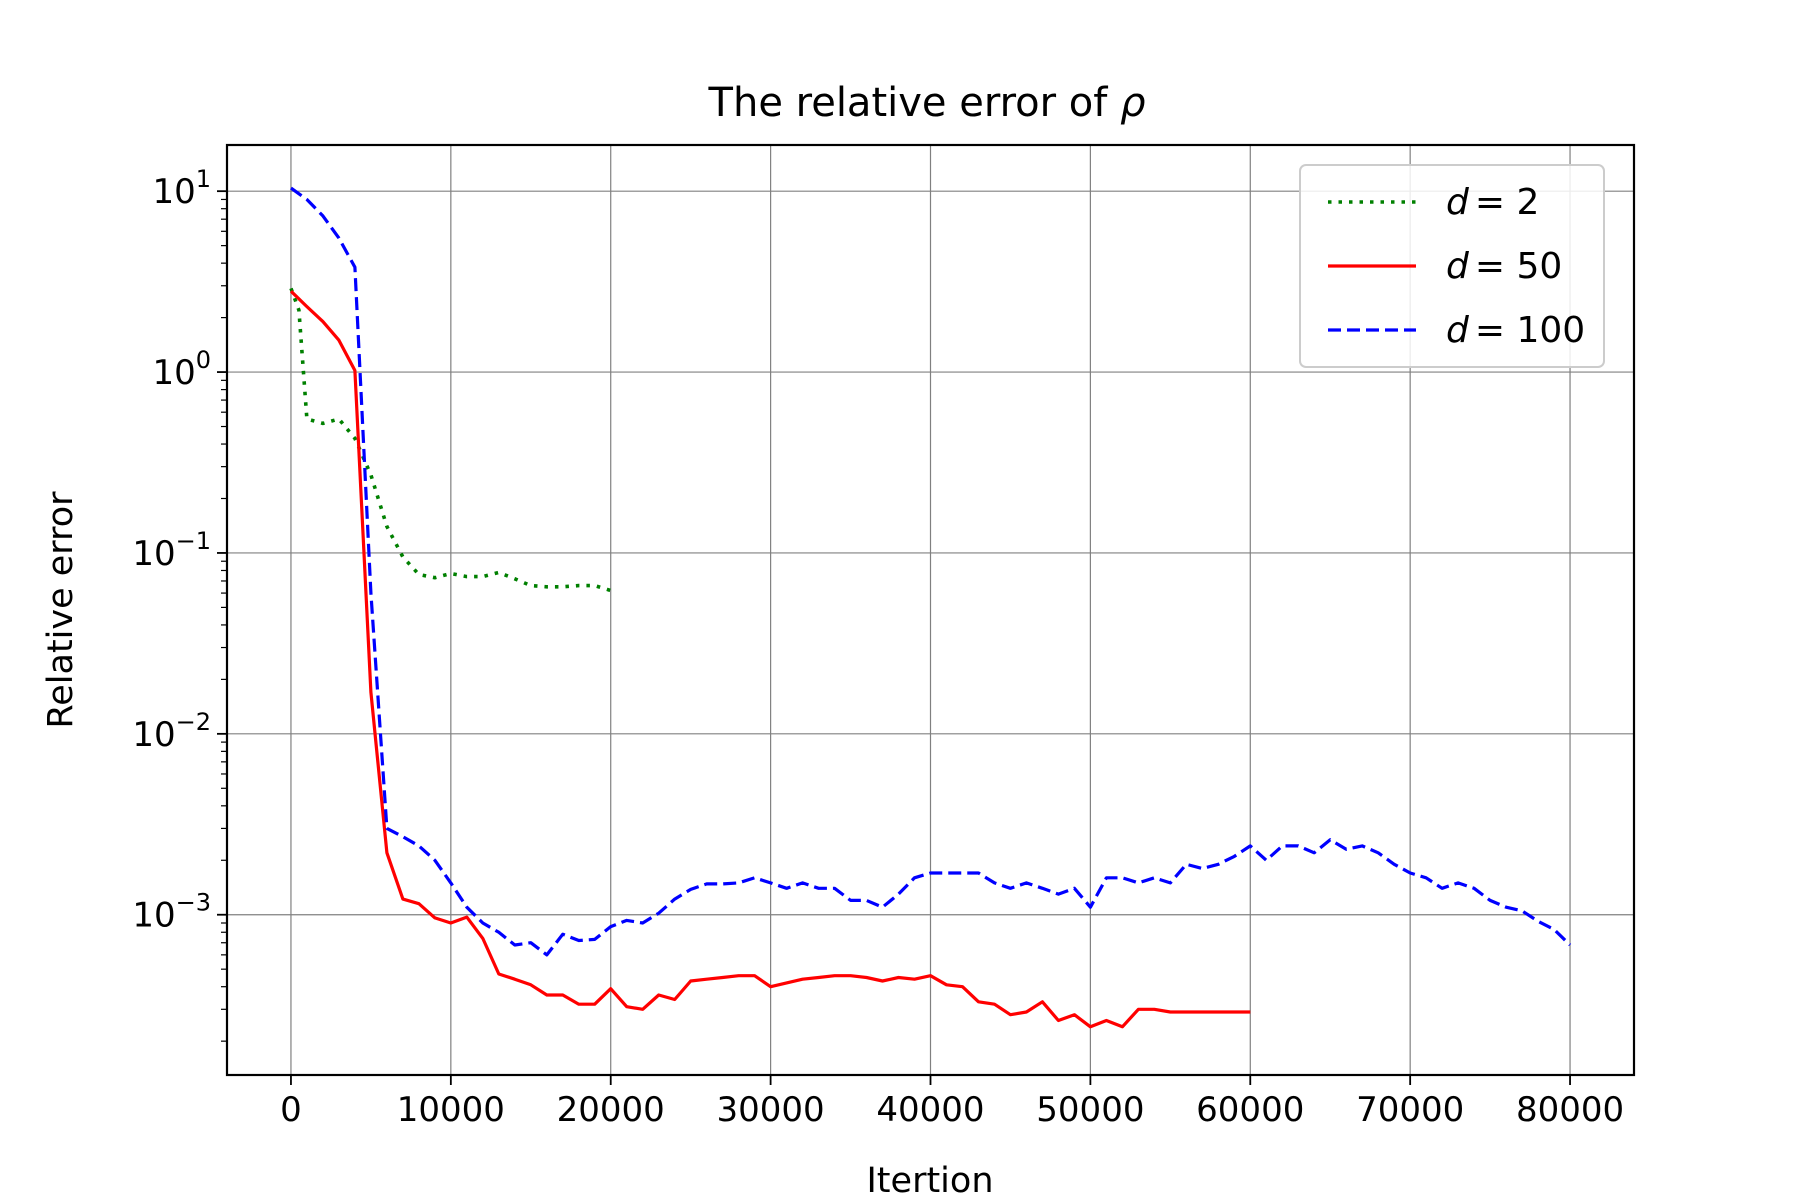  What do you see at coordinates (1090, 1110) in the screenshot?
I see `x-tick-label: 50000` at bounding box center [1090, 1110].